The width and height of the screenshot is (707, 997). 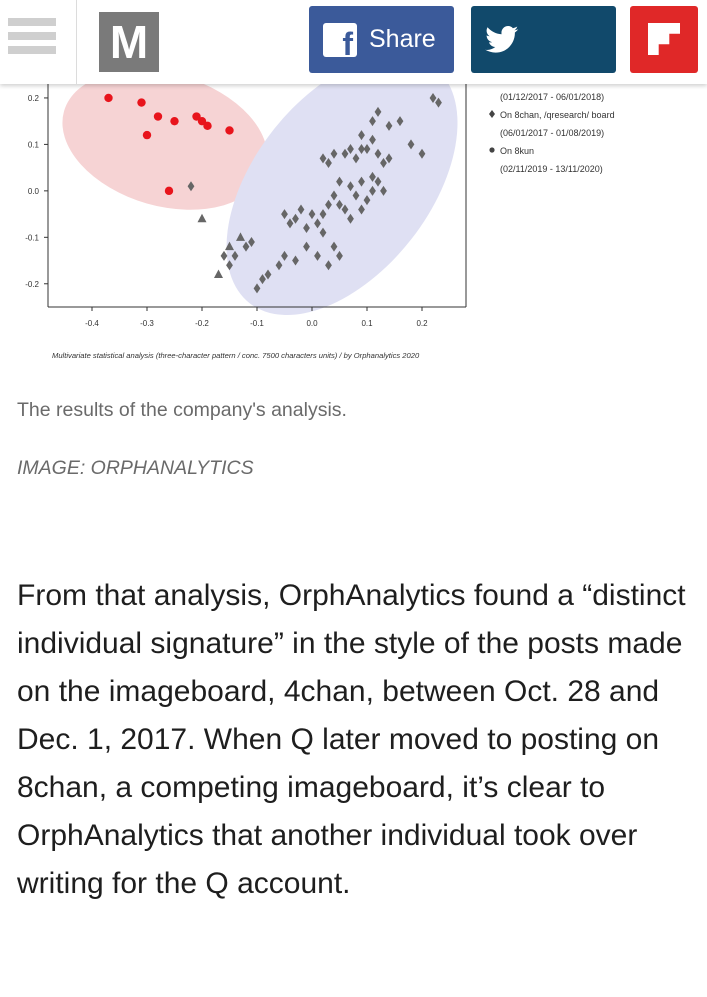 I want to click on y-tick-label: -0.2, so click(x=32, y=284).